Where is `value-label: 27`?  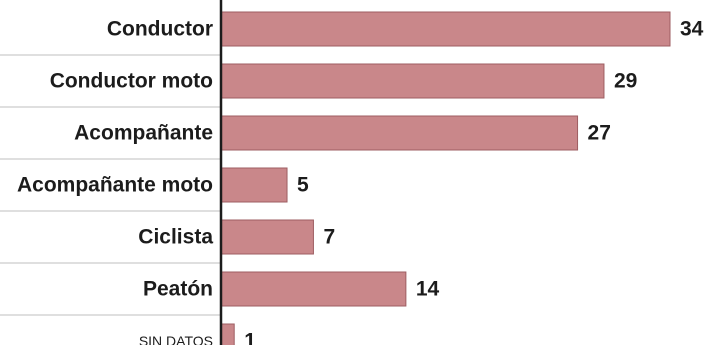
value-label: 27 is located at coordinates (599, 133).